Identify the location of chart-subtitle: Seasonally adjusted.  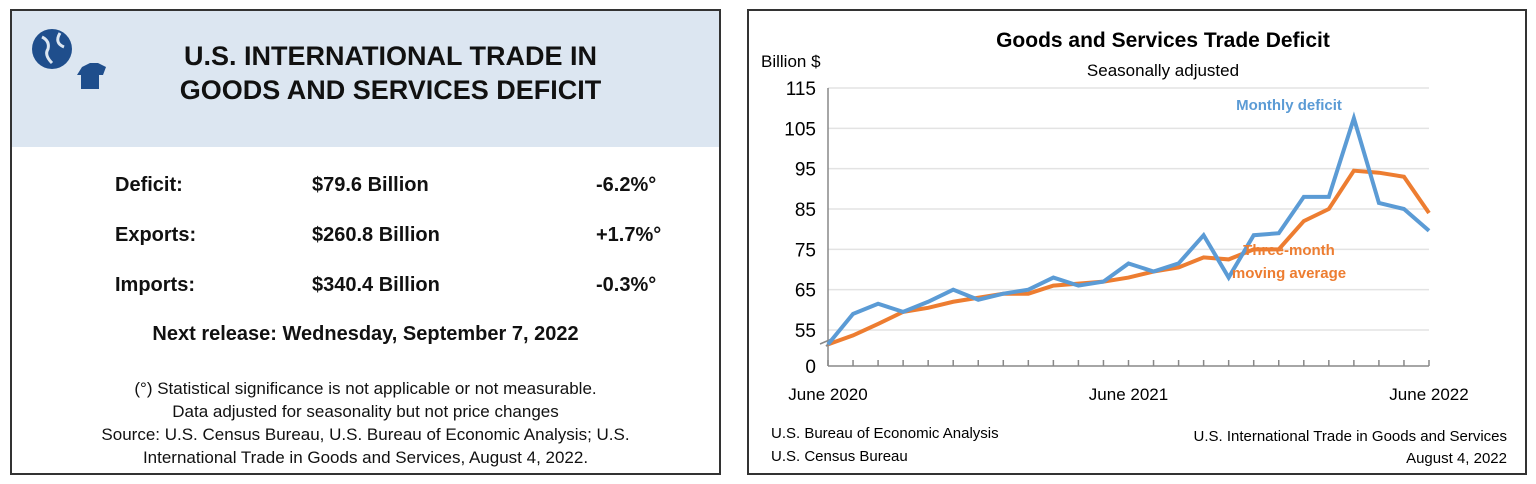
(1163, 70).